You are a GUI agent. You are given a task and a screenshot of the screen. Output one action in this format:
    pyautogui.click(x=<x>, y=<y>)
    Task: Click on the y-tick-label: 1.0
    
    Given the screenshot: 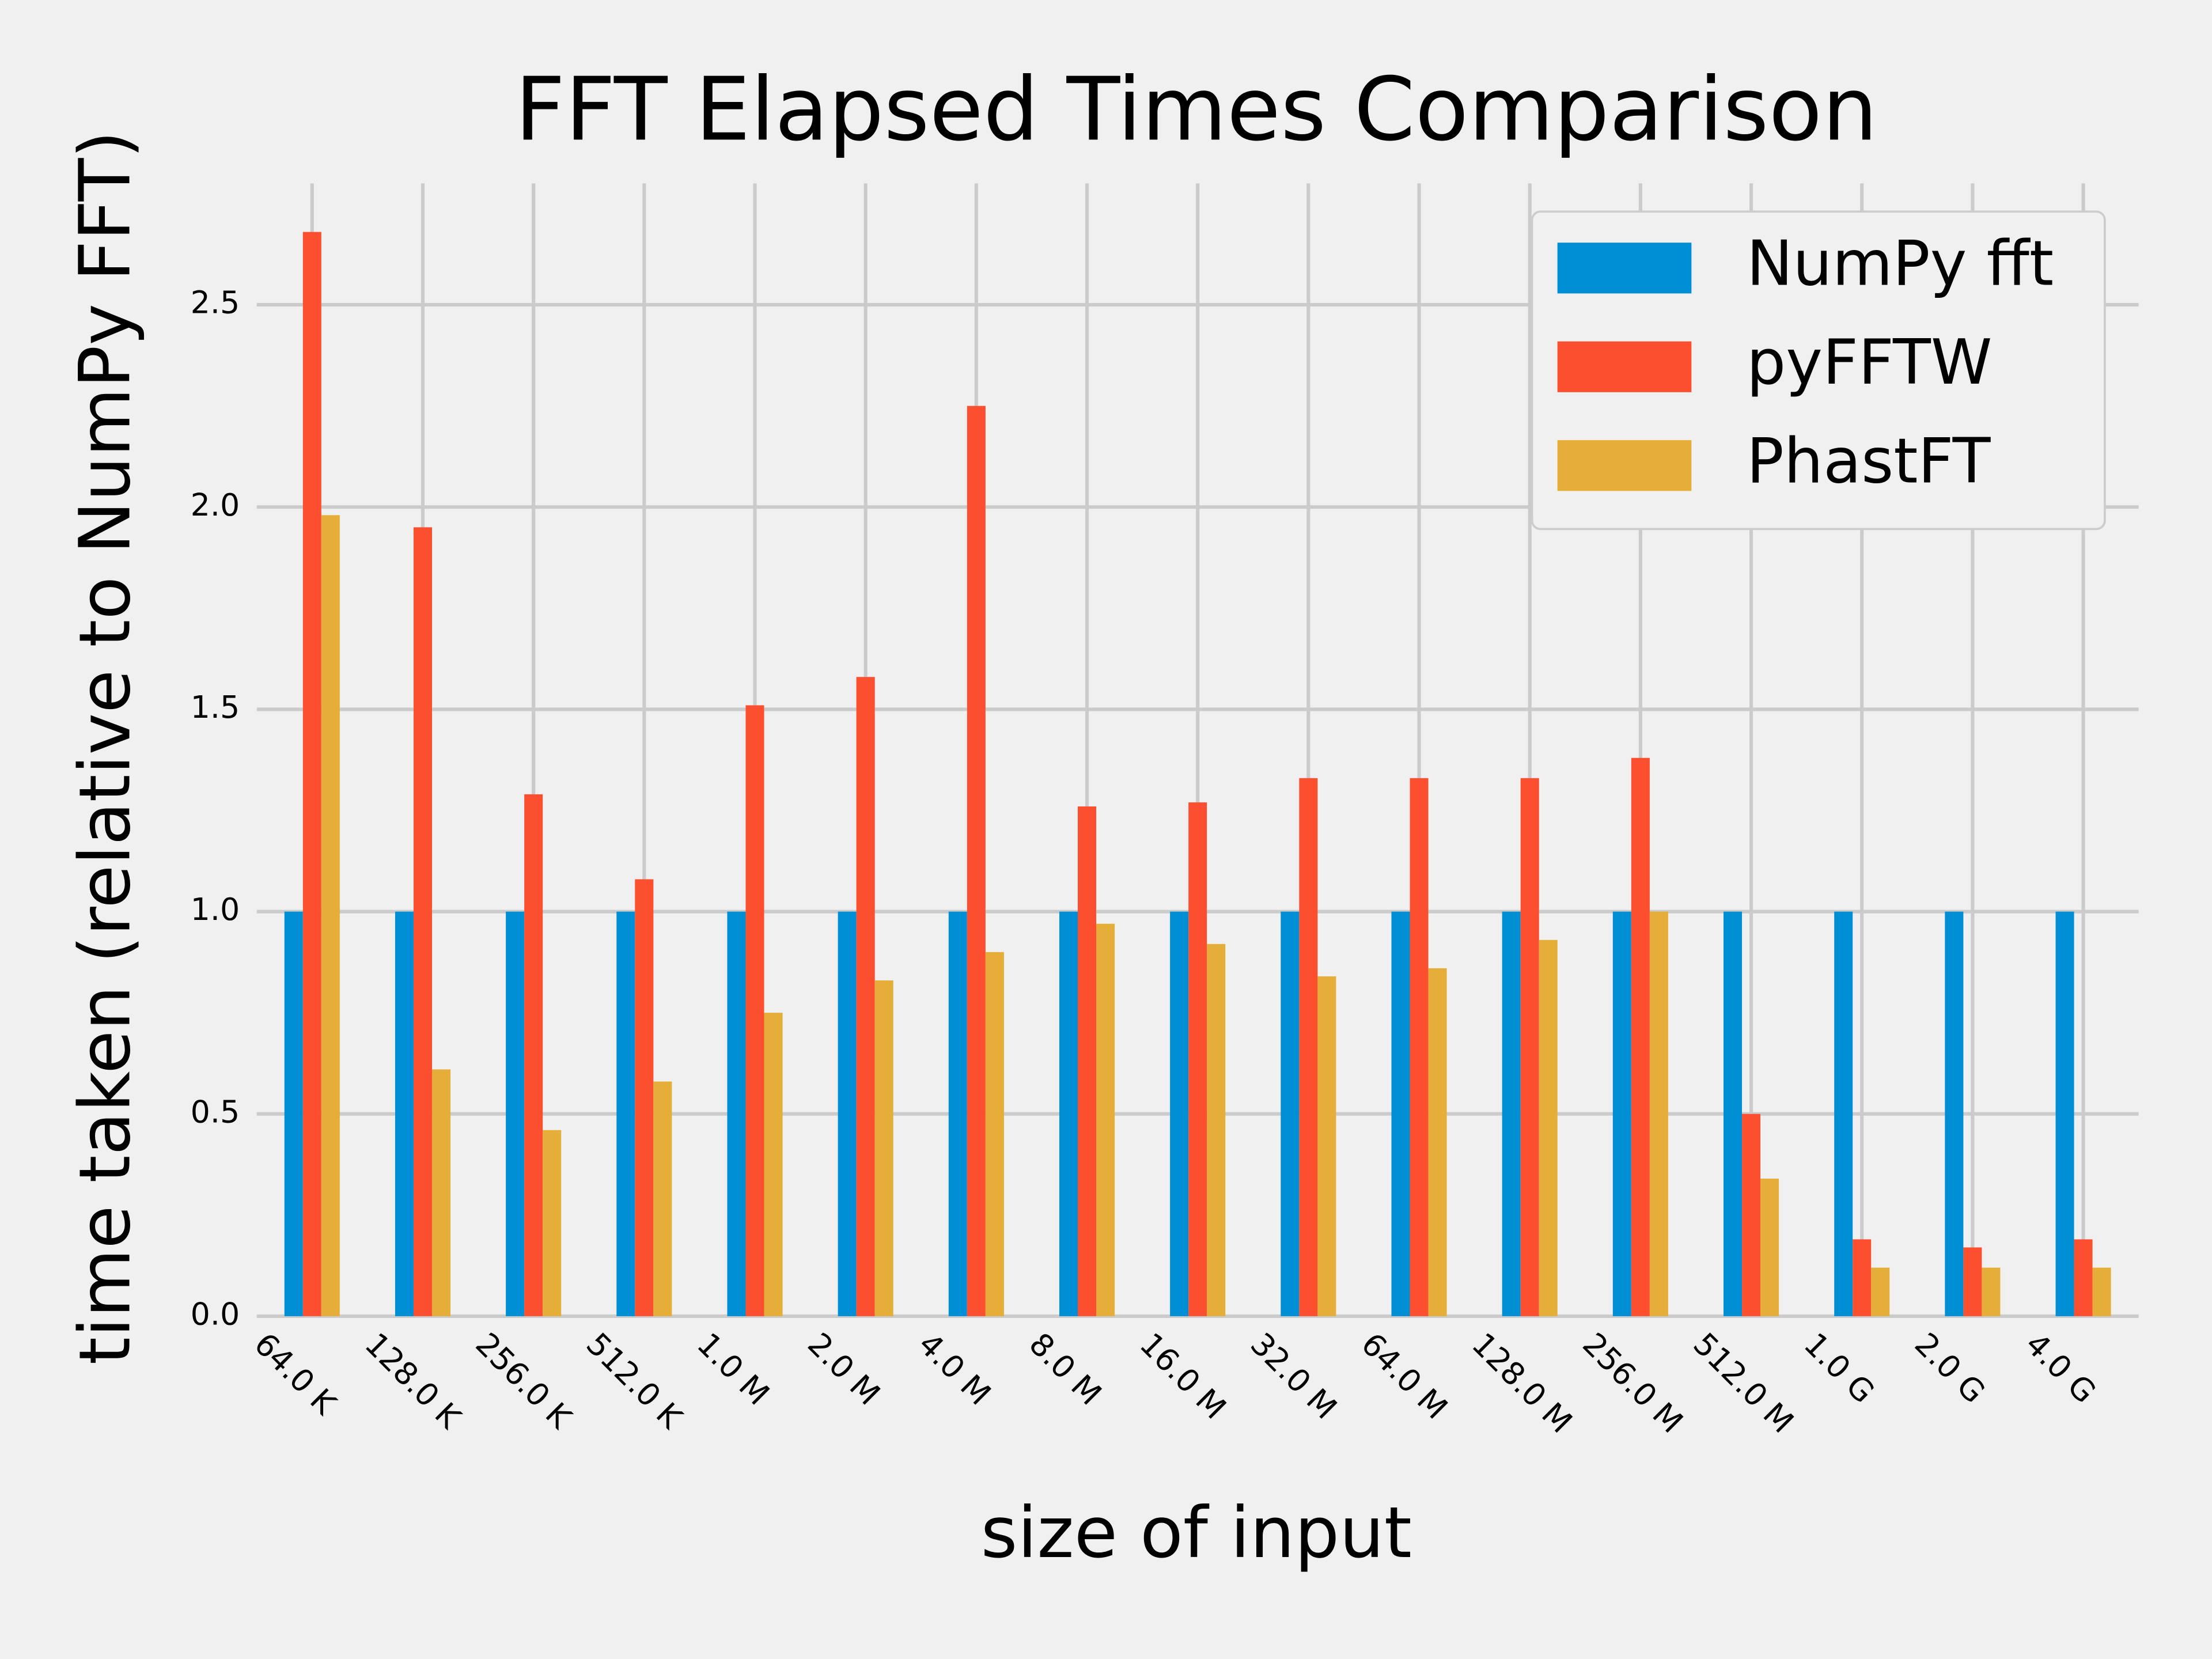 What is the action you would take?
    pyautogui.click(x=215, y=909)
    